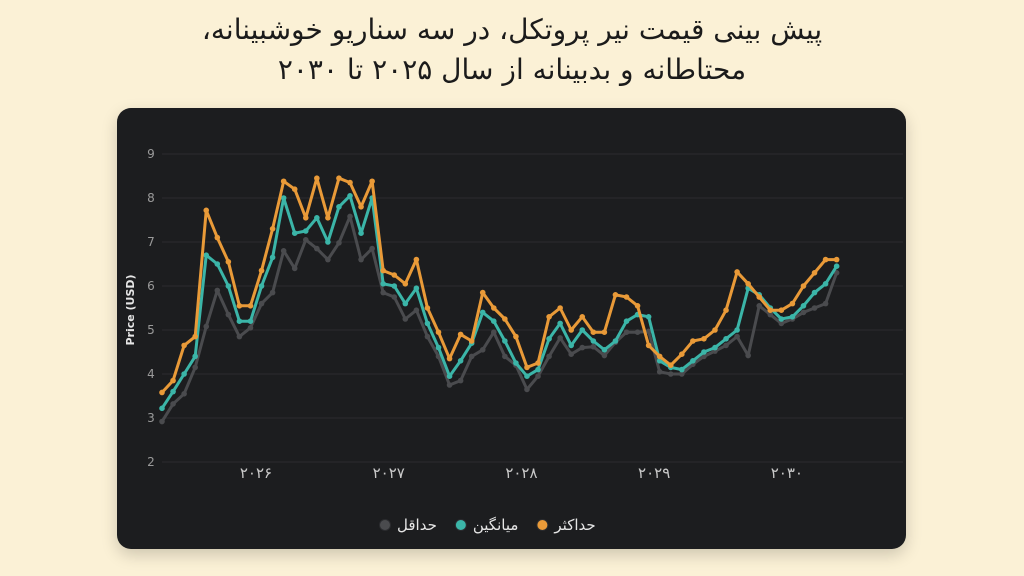 The height and width of the screenshot is (576, 1024). What do you see at coordinates (566, 525) in the screenshot?
I see `legend-item: حداکثر` at bounding box center [566, 525].